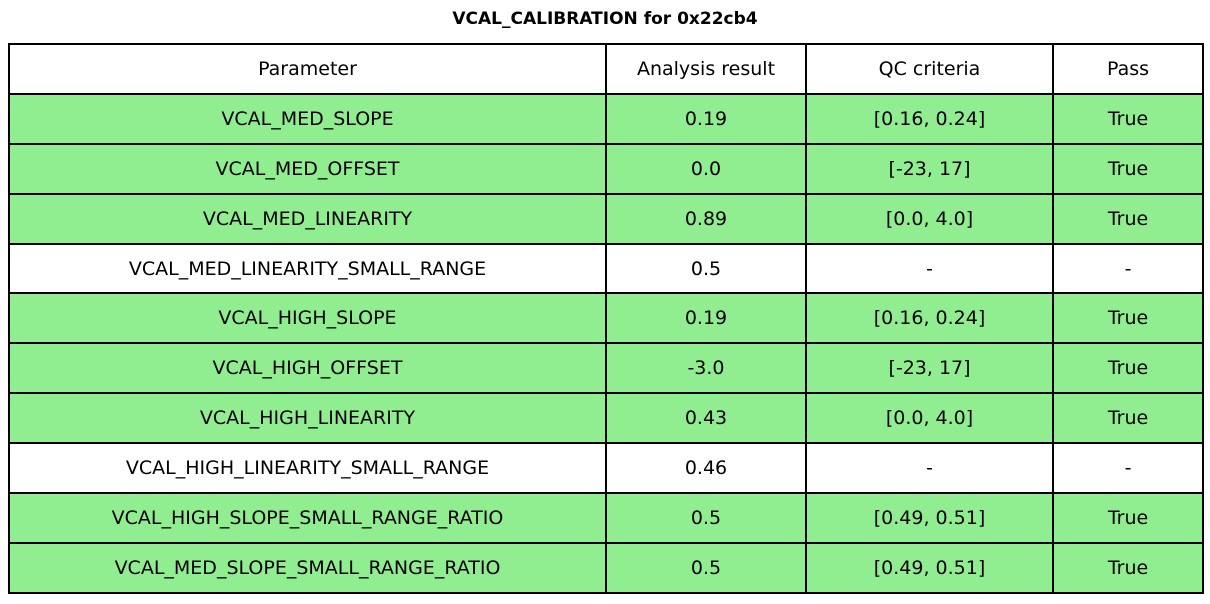 This screenshot has width=1210, height=604. What do you see at coordinates (706, 69) in the screenshot?
I see `column-header-analysis-result: Analysis result` at bounding box center [706, 69].